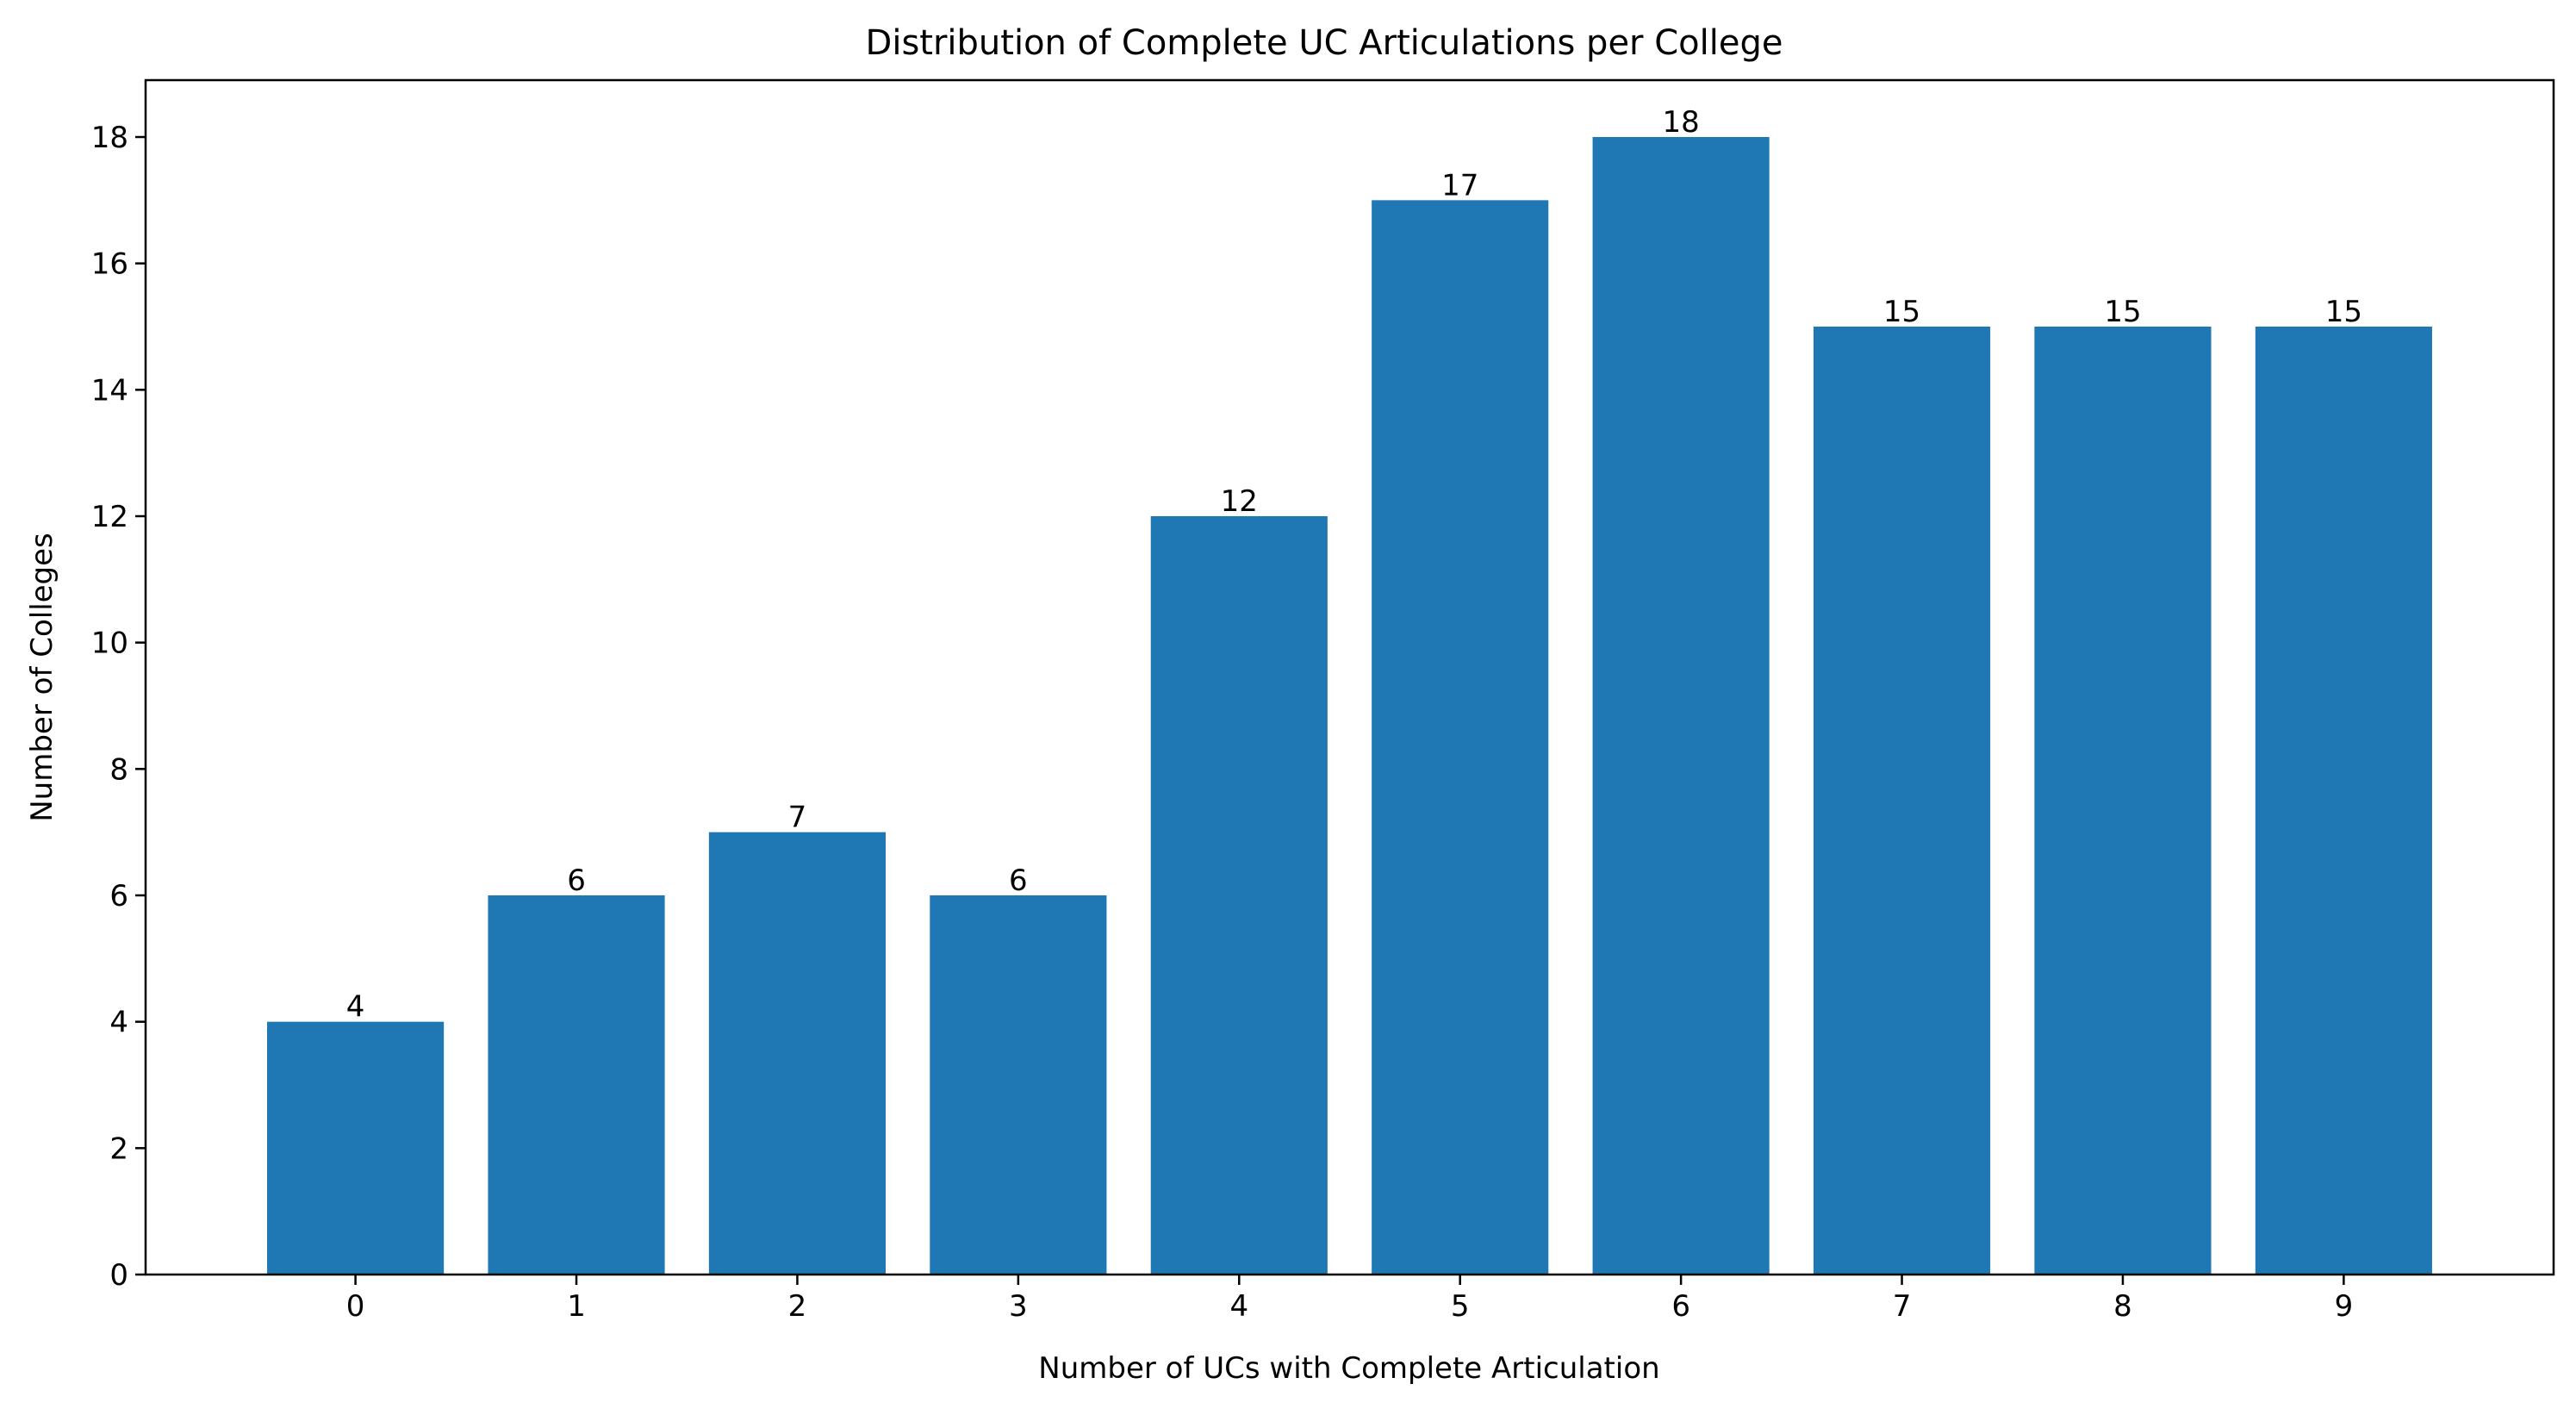 This screenshot has width=2576, height=1415. What do you see at coordinates (577, 1306) in the screenshot?
I see `x-tick-label-1: 1` at bounding box center [577, 1306].